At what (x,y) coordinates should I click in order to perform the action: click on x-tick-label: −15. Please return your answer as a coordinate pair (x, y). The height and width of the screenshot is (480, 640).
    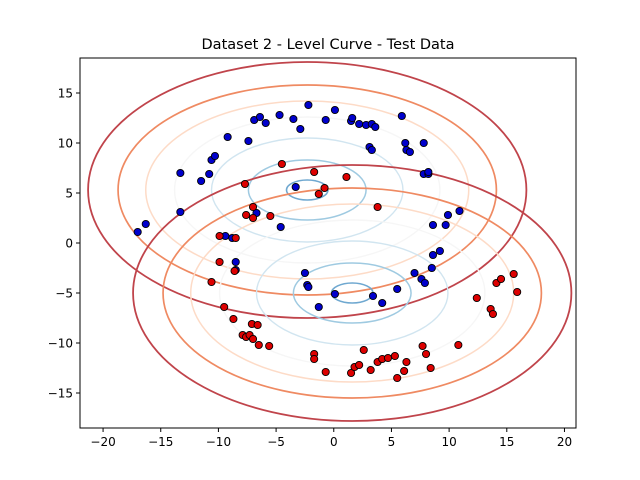
    Looking at the image, I should click on (160, 442).